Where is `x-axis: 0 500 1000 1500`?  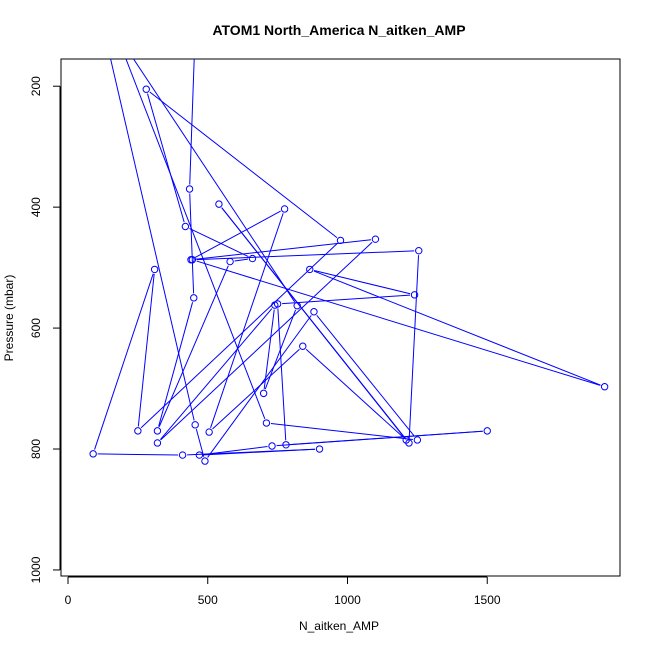 x-axis: 0 500 1000 1500 is located at coordinates (283, 591).